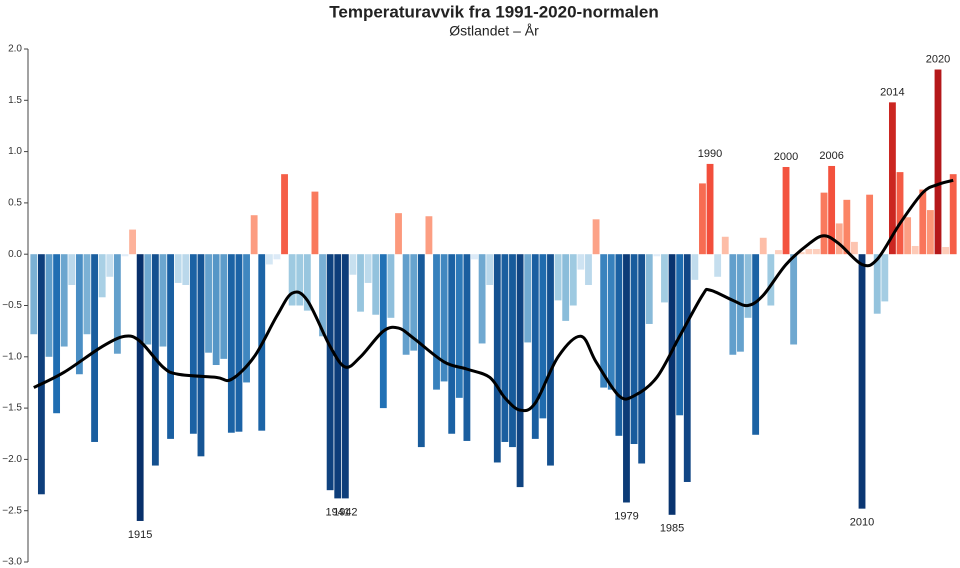 This screenshot has width=960, height=568. I want to click on y-tick-label: −1.0, so click(12, 356).